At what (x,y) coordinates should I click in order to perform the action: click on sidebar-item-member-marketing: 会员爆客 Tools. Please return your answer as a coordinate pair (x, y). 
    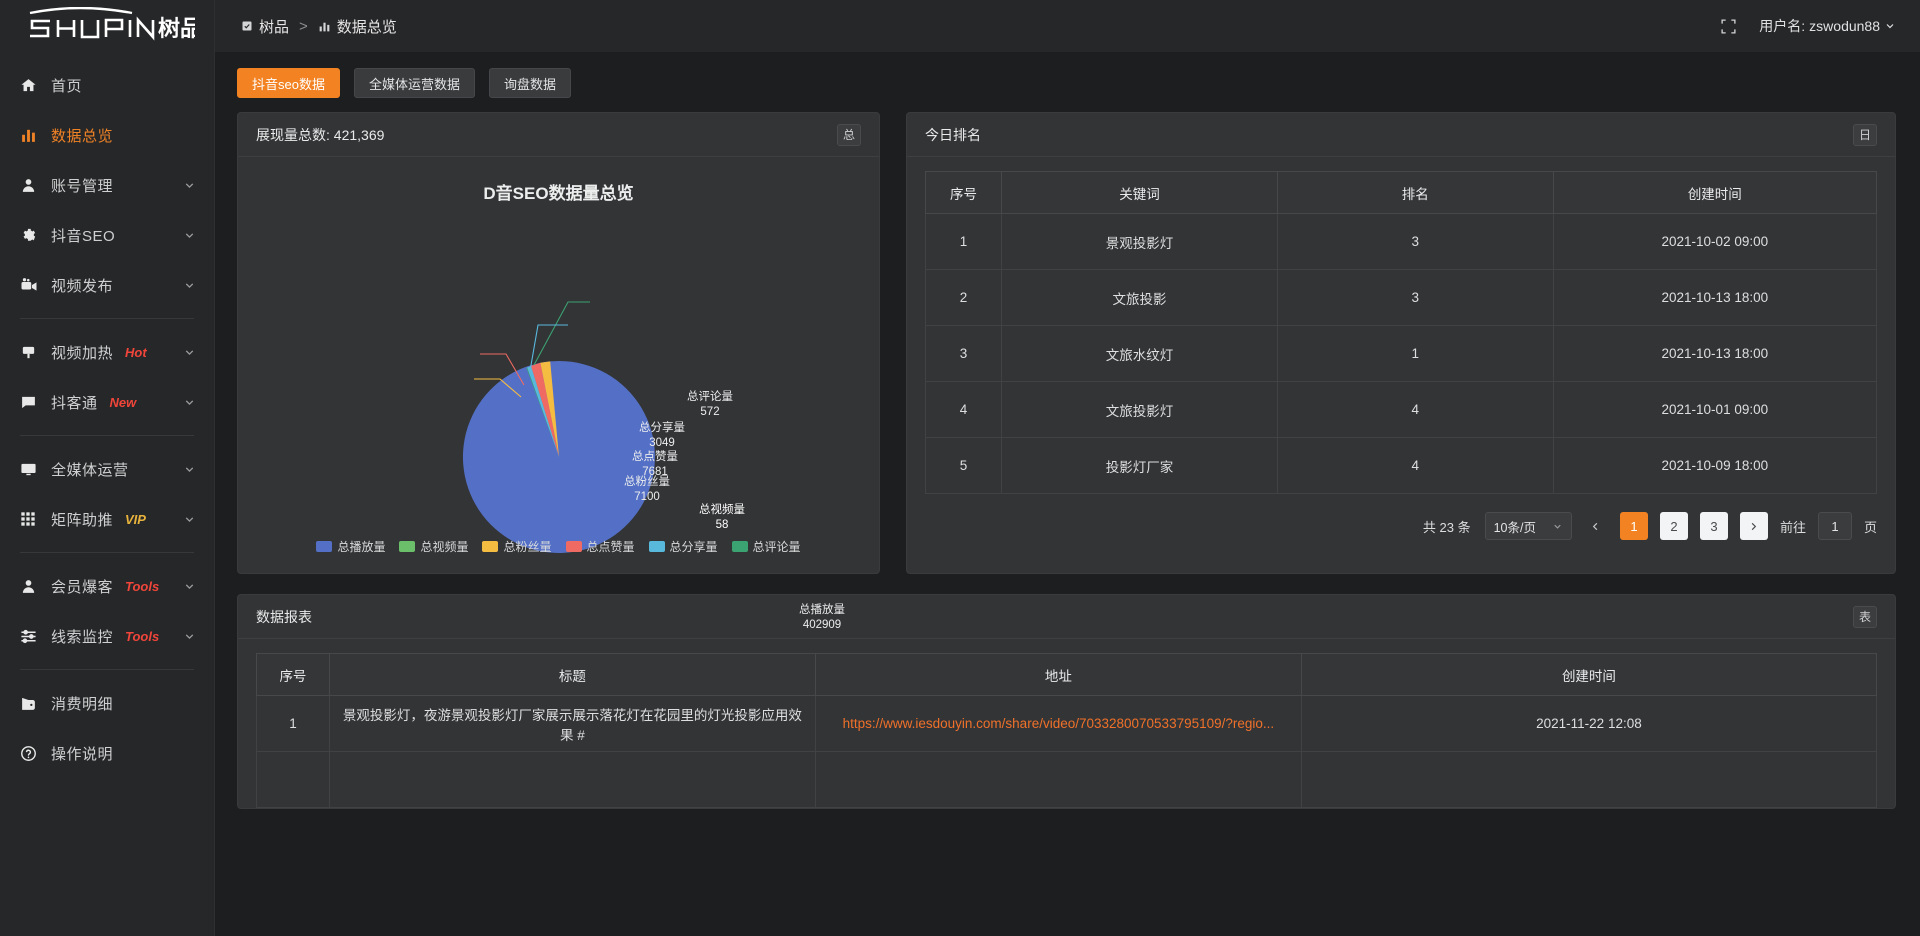
    Looking at the image, I should click on (107, 586).